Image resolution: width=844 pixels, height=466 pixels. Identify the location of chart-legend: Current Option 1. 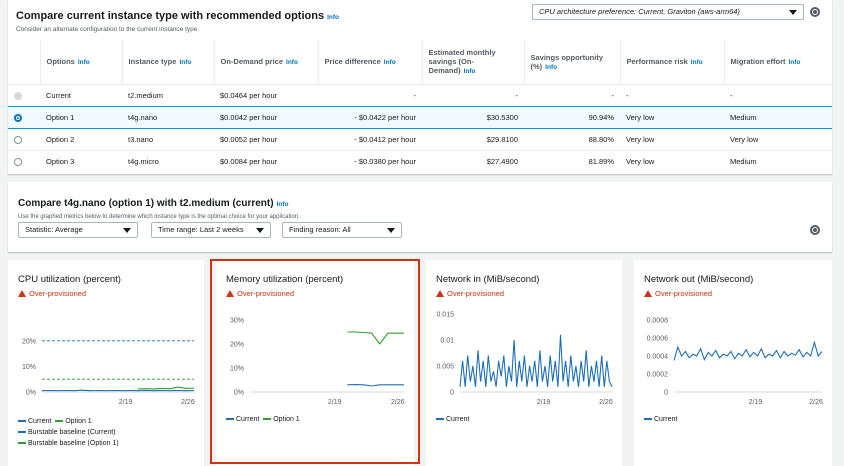
(263, 419).